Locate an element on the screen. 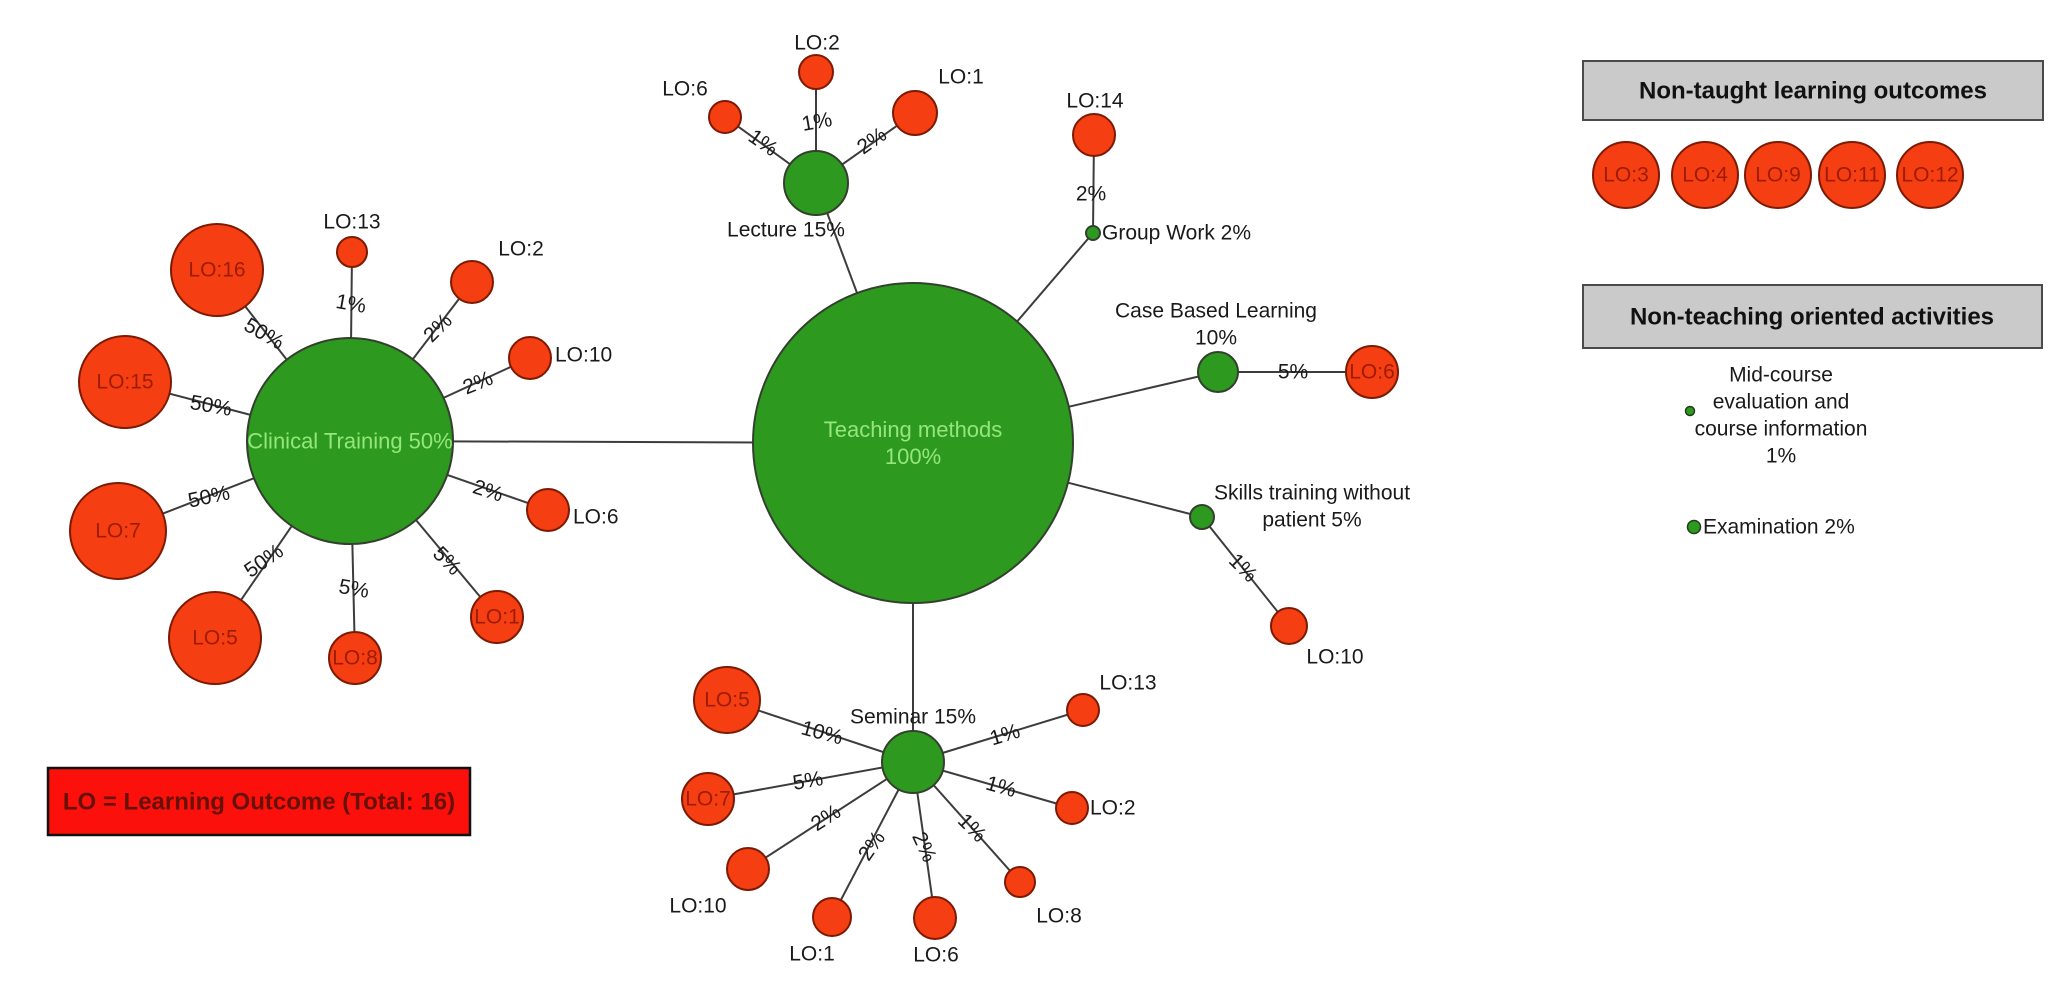 This screenshot has height=1001, width=2059. ct-lo6-label: LO:6 is located at coordinates (596, 517).